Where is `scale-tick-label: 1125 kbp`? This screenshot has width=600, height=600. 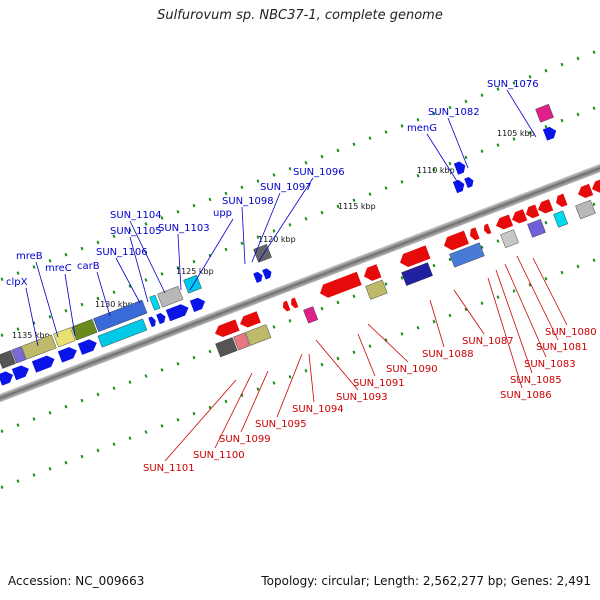
scale-tick-label: 1125 kbp is located at coordinates (195, 271).